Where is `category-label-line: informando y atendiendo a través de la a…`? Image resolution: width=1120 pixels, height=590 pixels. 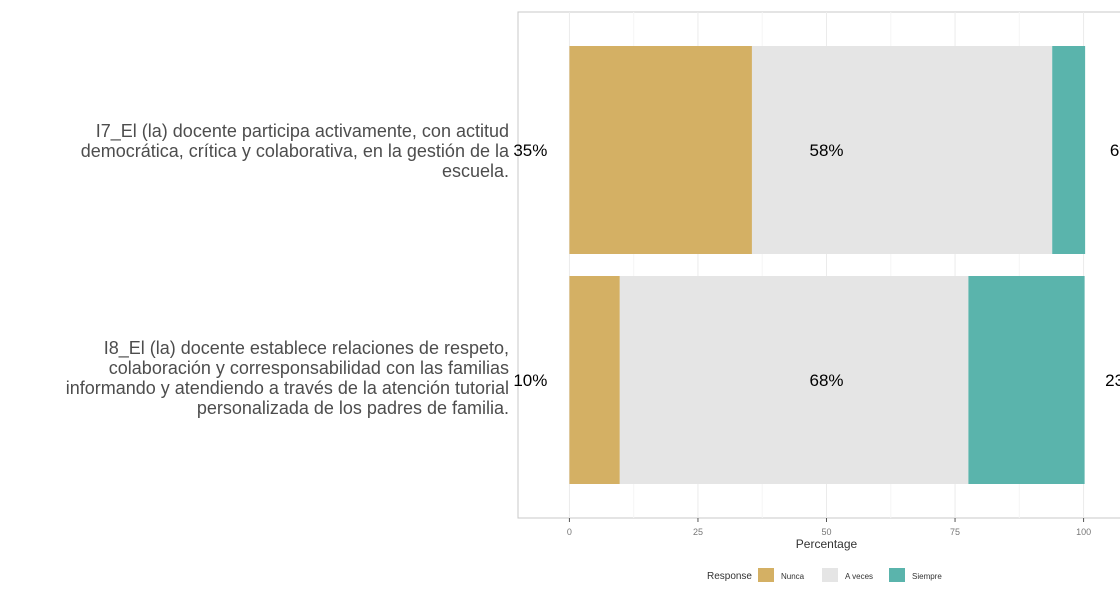 category-label-line: informando y atendiendo a través de la a… is located at coordinates (287, 388).